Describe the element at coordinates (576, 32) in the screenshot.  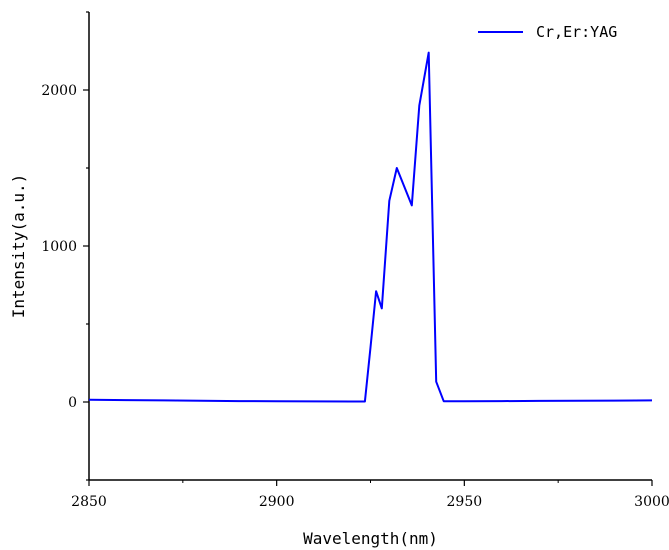
I see `legend-label: Cr,Er:YAG` at that location.